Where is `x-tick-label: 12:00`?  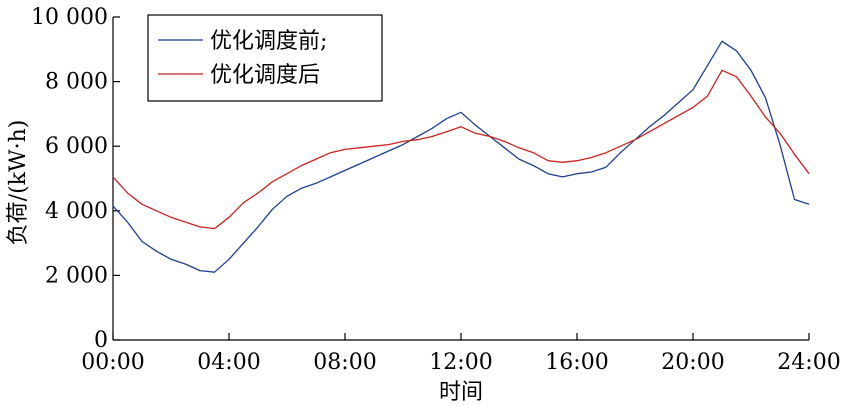 x-tick-label: 12:00 is located at coordinates (460, 362).